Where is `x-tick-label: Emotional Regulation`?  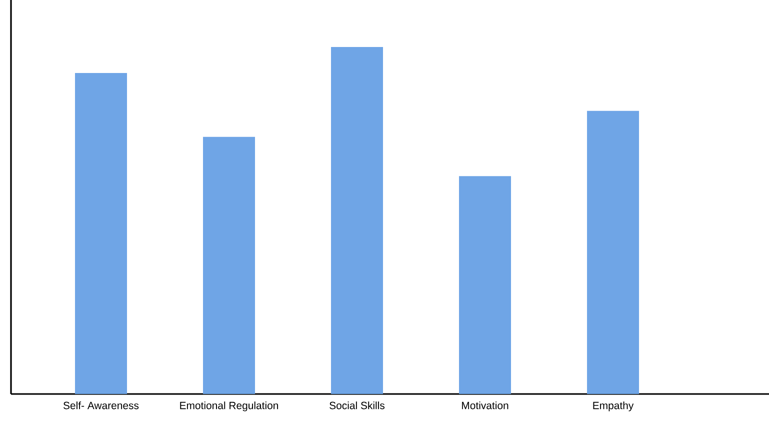 x-tick-label: Emotional Regulation is located at coordinates (229, 407).